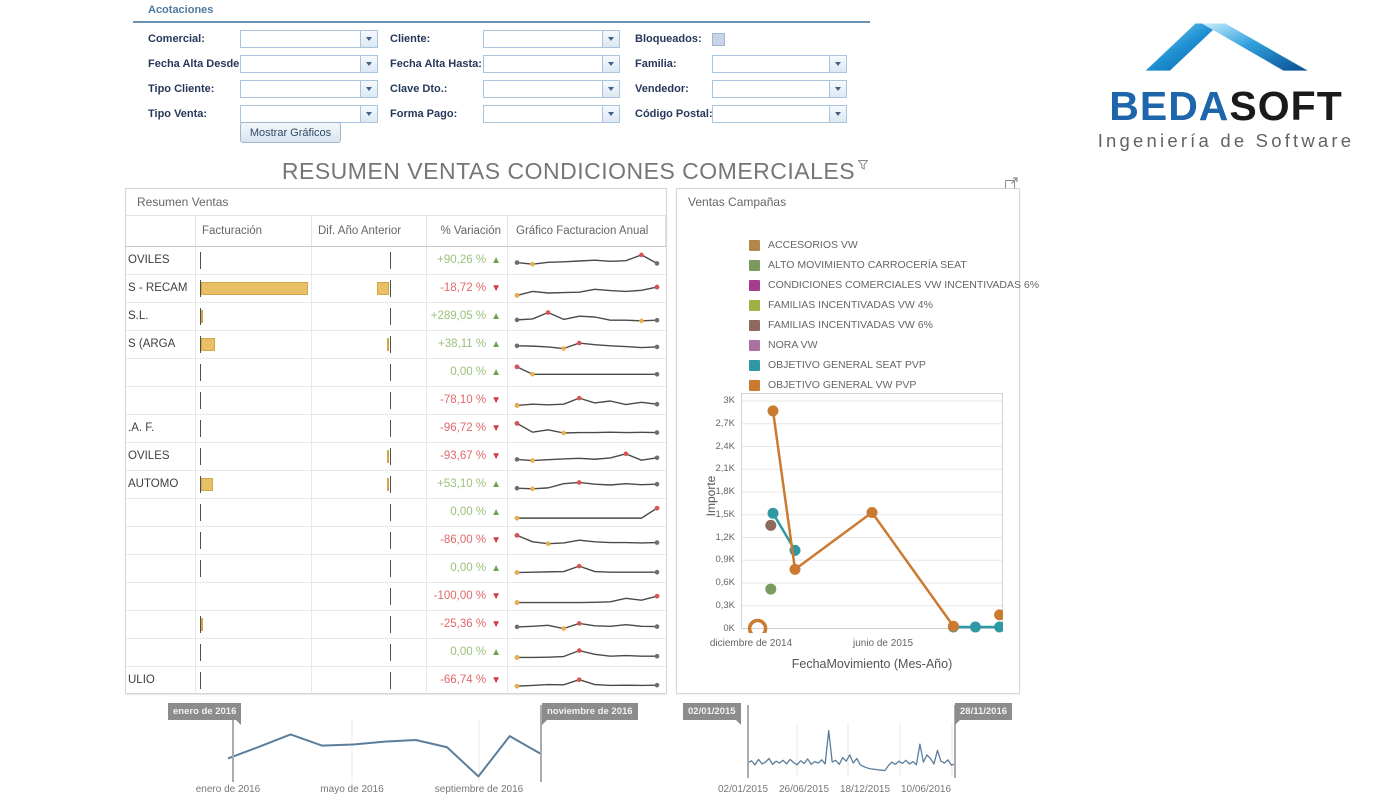 Image resolution: width=1400 pixels, height=800 pixels. What do you see at coordinates (718, 39) in the screenshot?
I see `bloqueados-checkbox` at bounding box center [718, 39].